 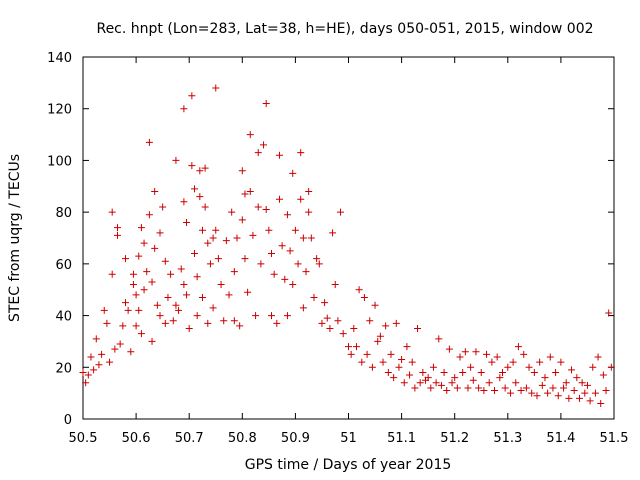 I want to click on y-tick-label: 80, so click(x=63, y=213).